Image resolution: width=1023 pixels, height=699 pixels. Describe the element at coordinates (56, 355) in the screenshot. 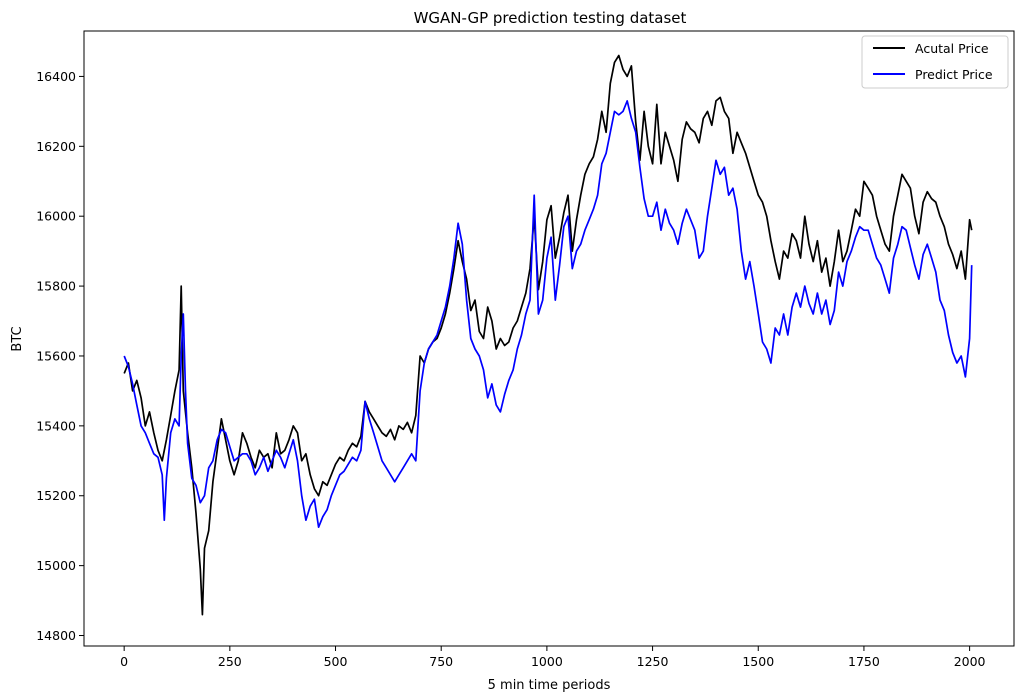

I see `y-tick-label: 15600` at that location.